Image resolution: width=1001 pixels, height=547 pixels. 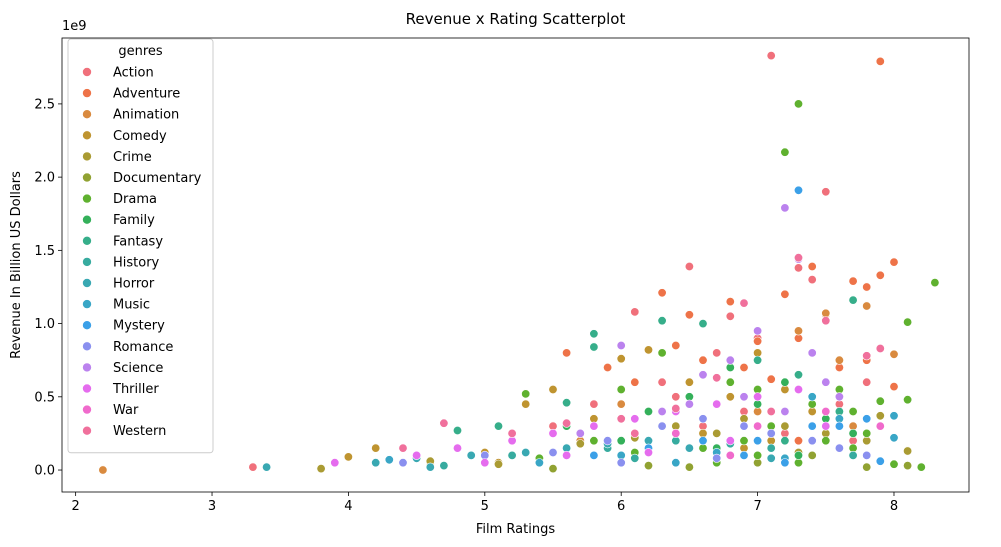 What do you see at coordinates (133, 73) in the screenshot?
I see `legend-label-action: Action` at bounding box center [133, 73].